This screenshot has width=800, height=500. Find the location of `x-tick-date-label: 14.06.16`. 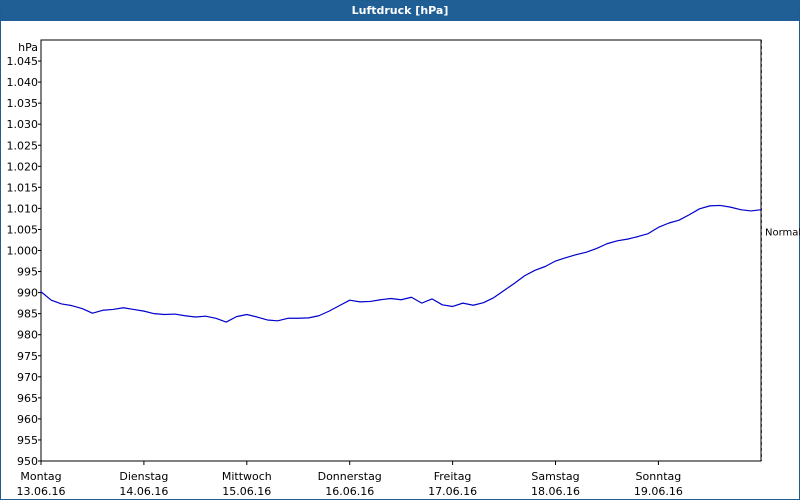

x-tick-date-label: 14.06.16 is located at coordinates (143, 491).